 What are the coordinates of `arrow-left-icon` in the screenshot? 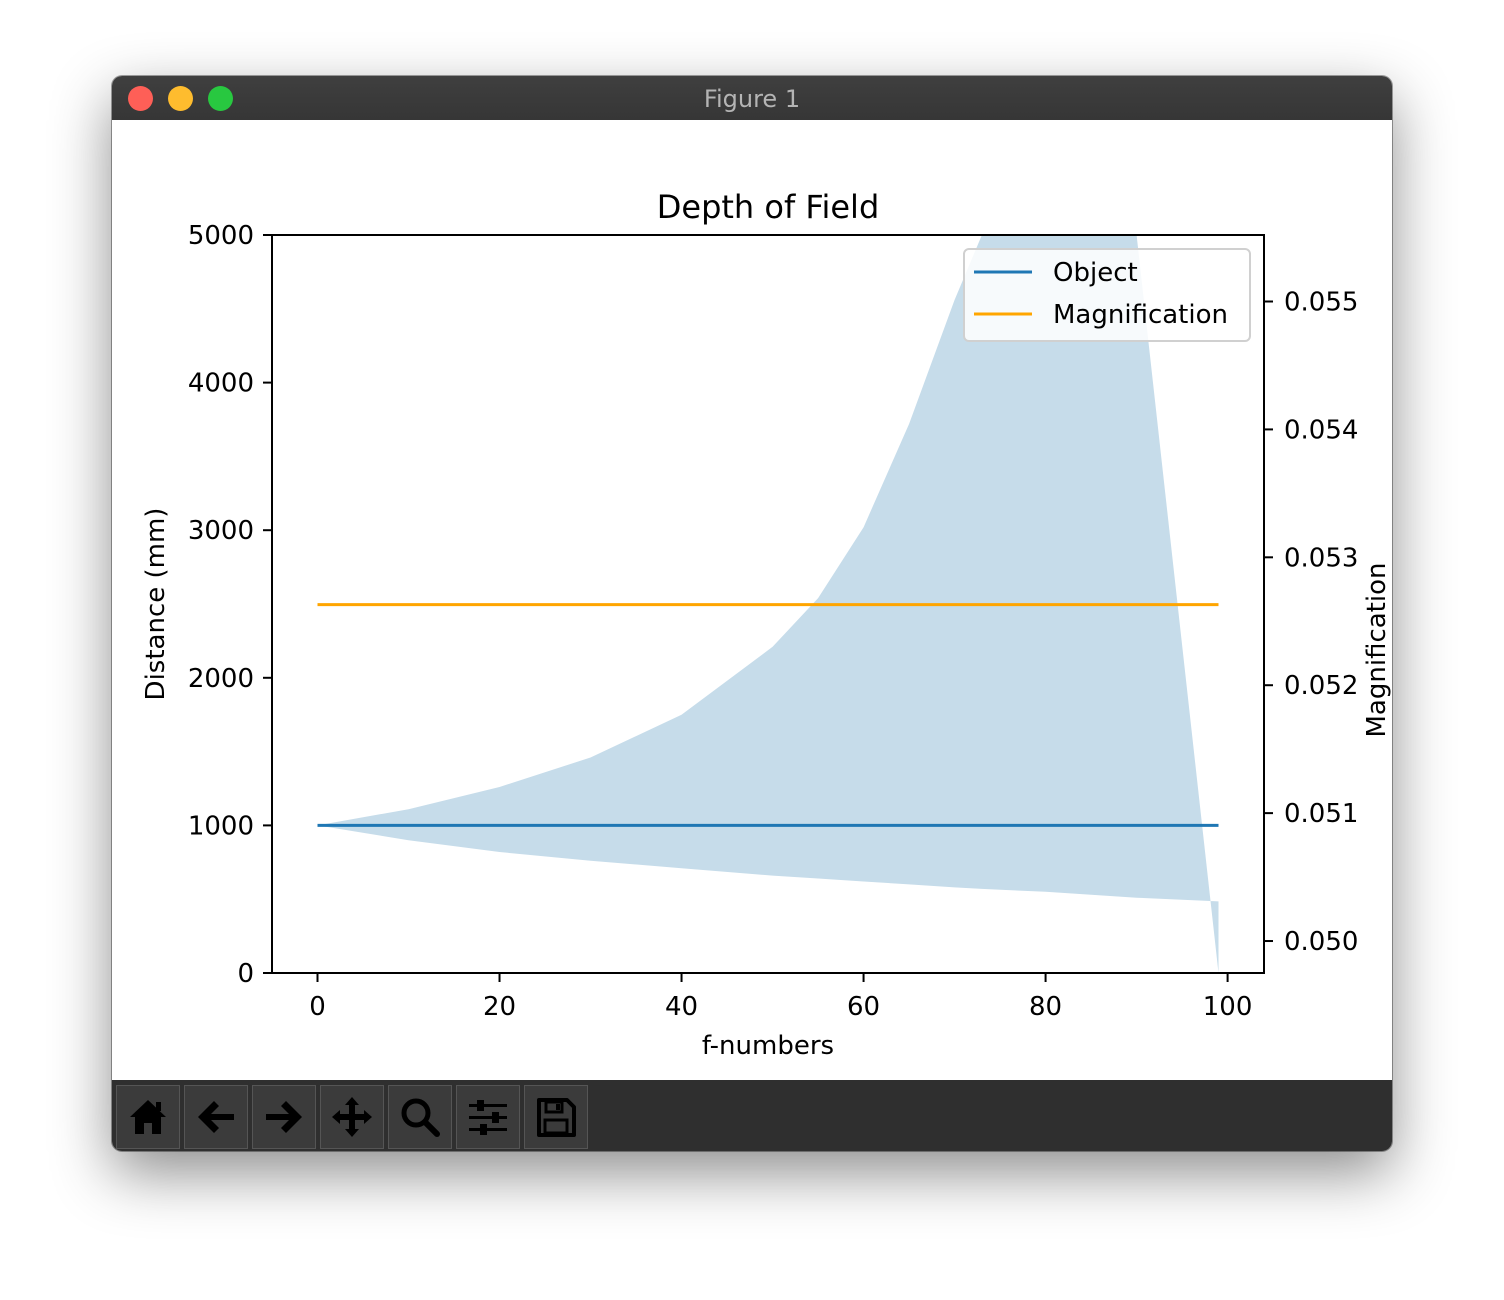 It's located at (216, 1117).